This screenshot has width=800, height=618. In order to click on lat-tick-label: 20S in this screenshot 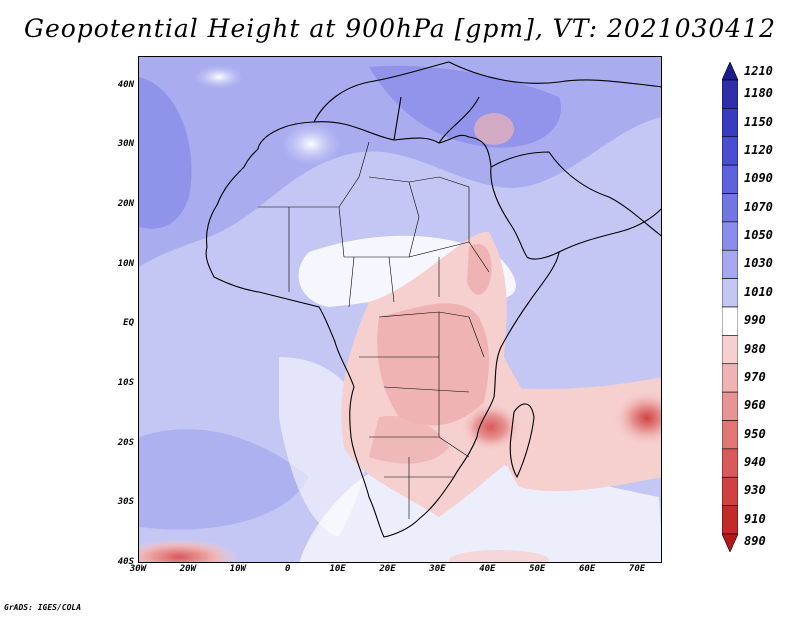, I will do `click(125, 442)`.